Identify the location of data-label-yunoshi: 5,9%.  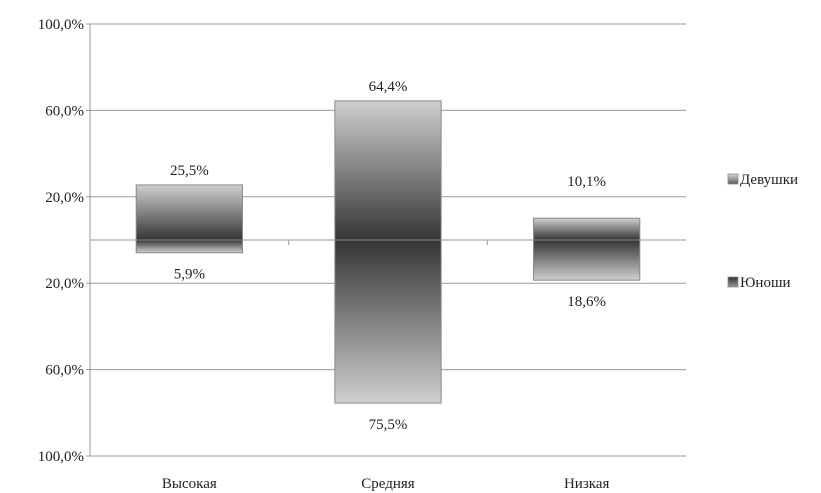
(189, 275).